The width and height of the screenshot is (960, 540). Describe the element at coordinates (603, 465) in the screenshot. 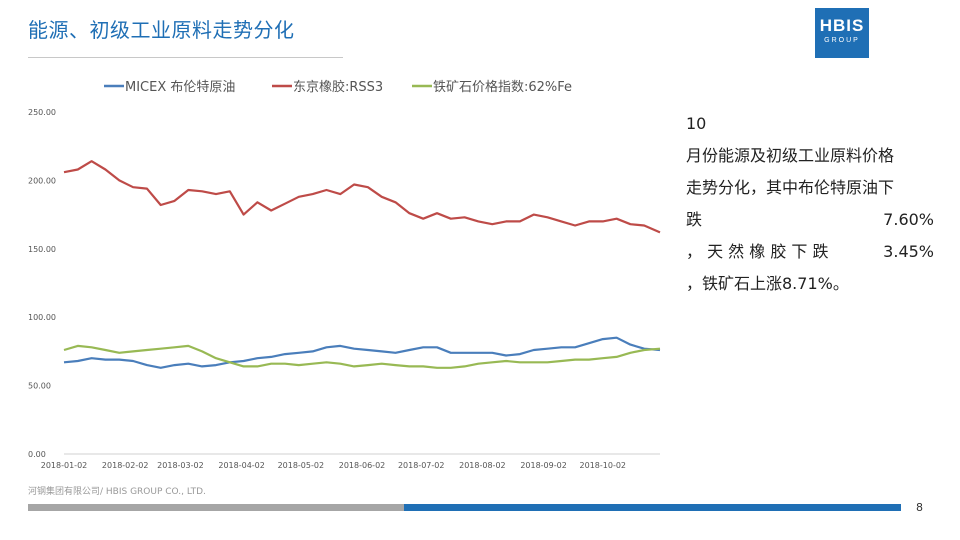

I see `x-tick-label: 2018-10-02` at that location.